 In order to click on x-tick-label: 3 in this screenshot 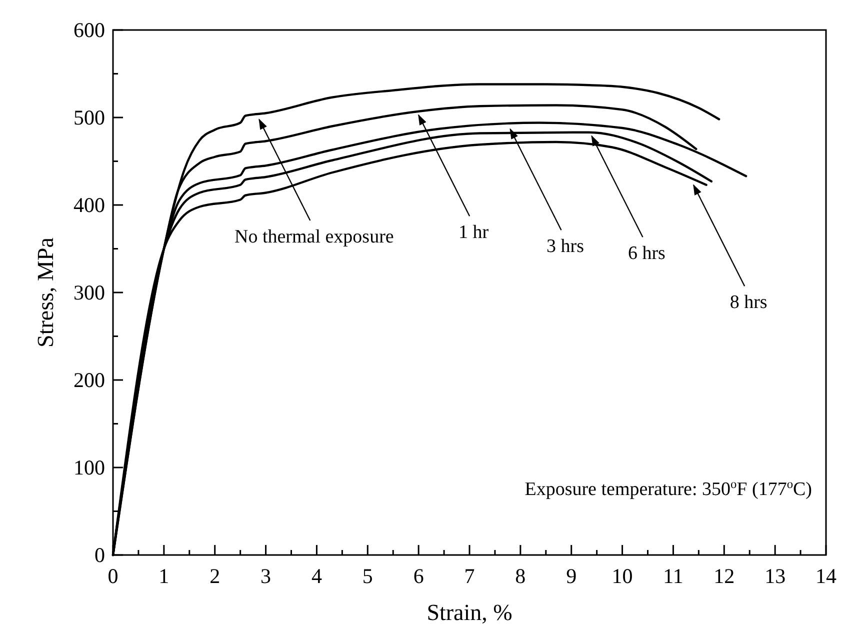, I will do `click(266, 576)`.